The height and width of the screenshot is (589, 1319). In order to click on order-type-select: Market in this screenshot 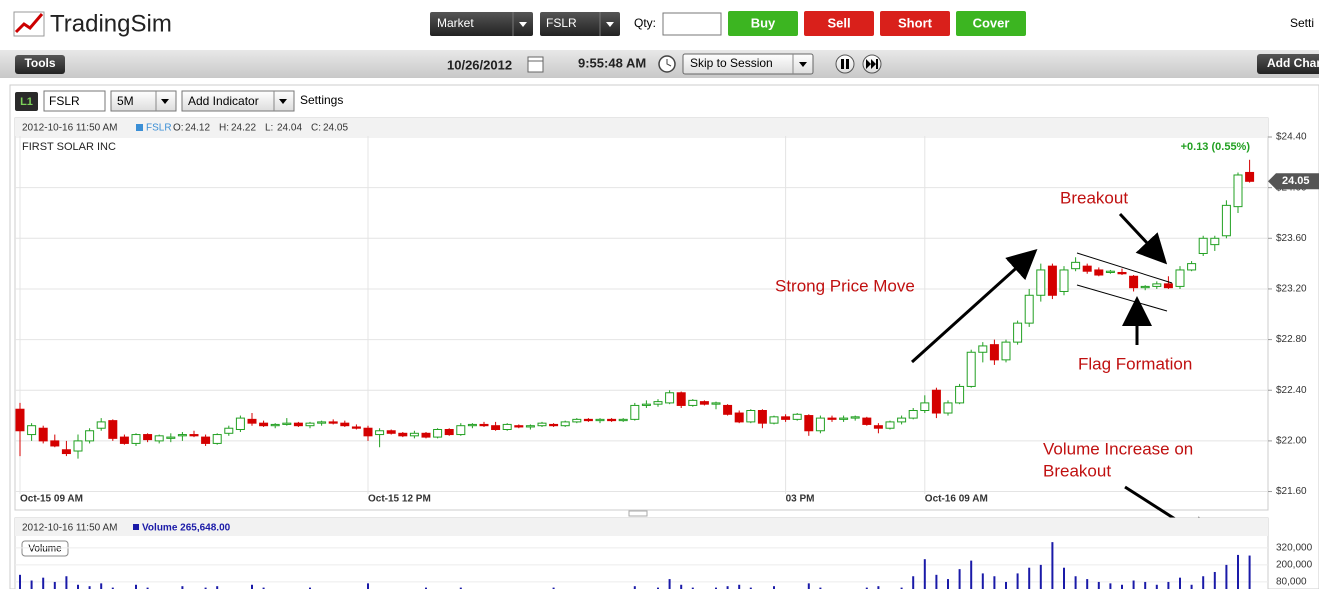, I will do `click(481, 24)`.